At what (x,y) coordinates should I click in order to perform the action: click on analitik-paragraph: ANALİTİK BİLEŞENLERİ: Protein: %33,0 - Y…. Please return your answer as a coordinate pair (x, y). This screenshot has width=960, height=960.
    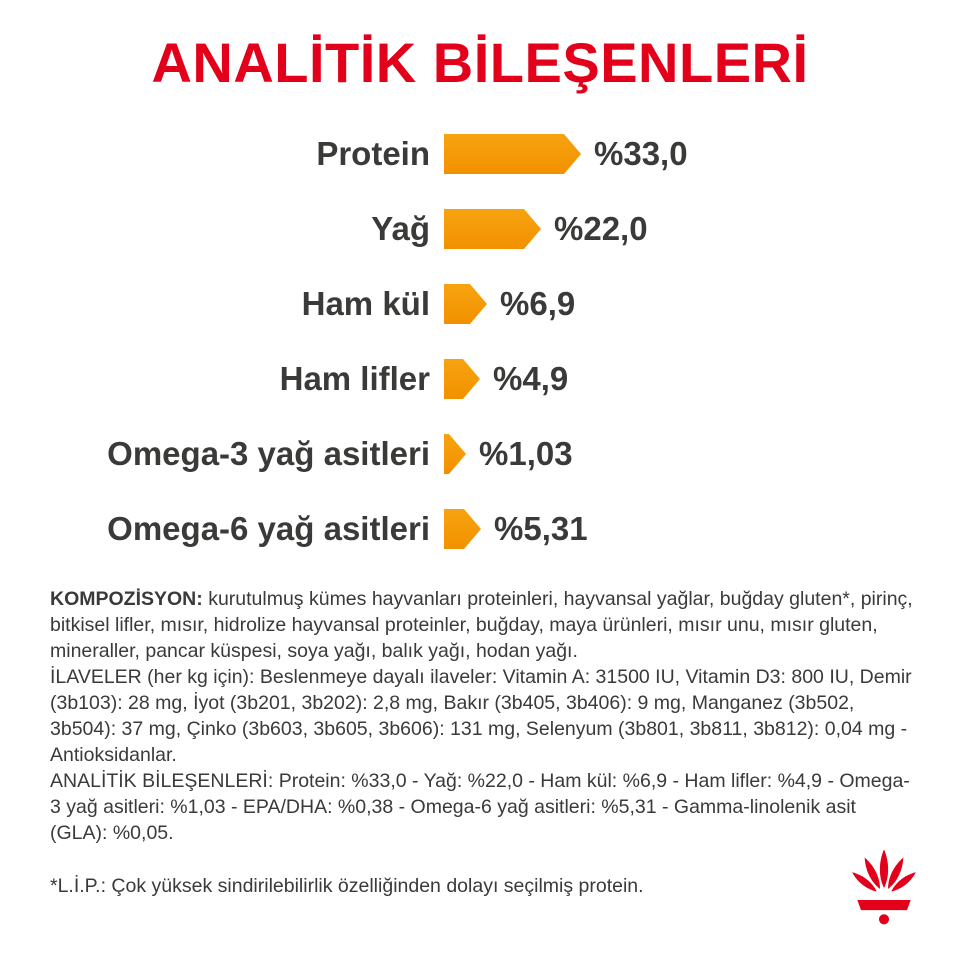
    Looking at the image, I should click on (480, 807).